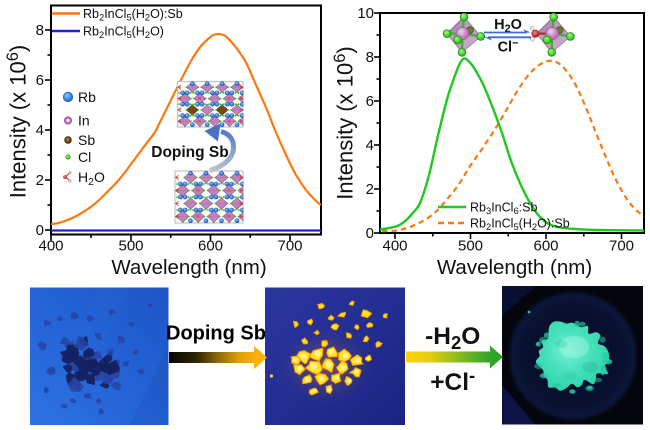 The image size is (650, 430). Describe the element at coordinates (452, 380) in the screenshot. I see `svg-text: +Cl-` at that location.